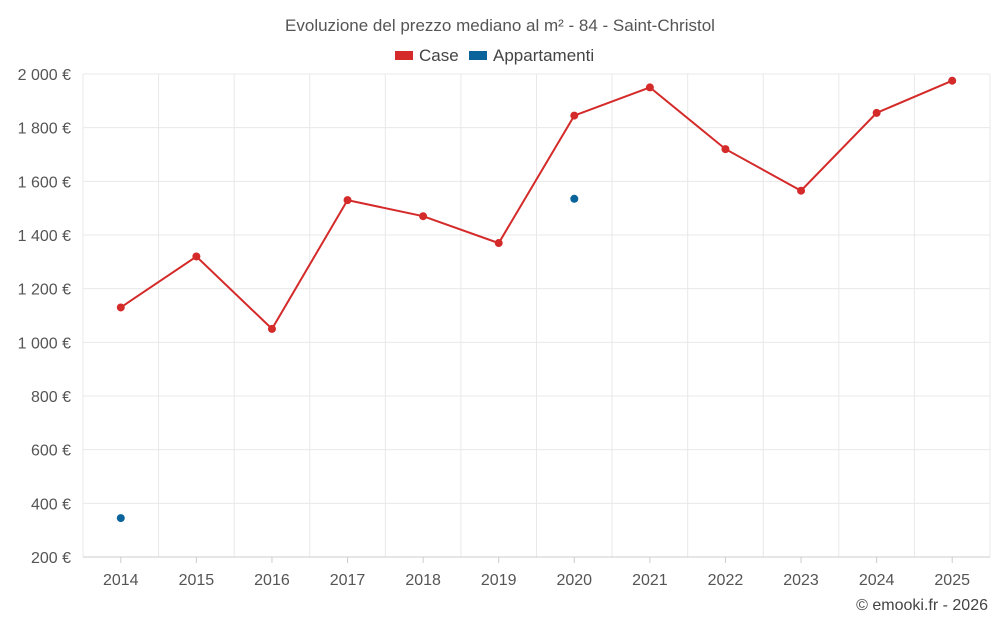 The height and width of the screenshot is (625, 1000). What do you see at coordinates (574, 198) in the screenshot?
I see `data-point-appartamenti-2020` at bounding box center [574, 198].